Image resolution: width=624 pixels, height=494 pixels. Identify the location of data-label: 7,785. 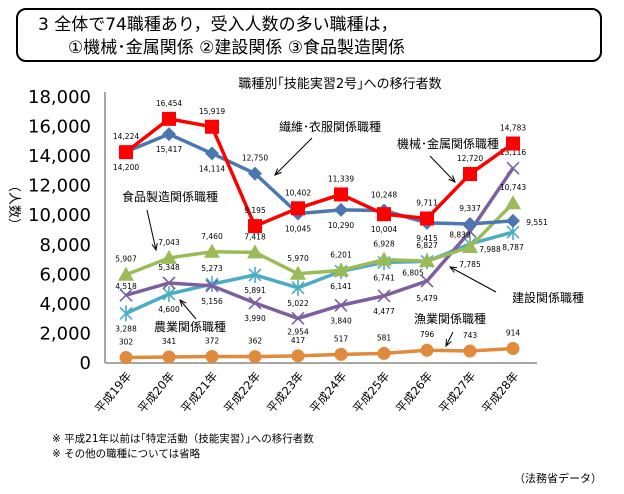
(470, 264).